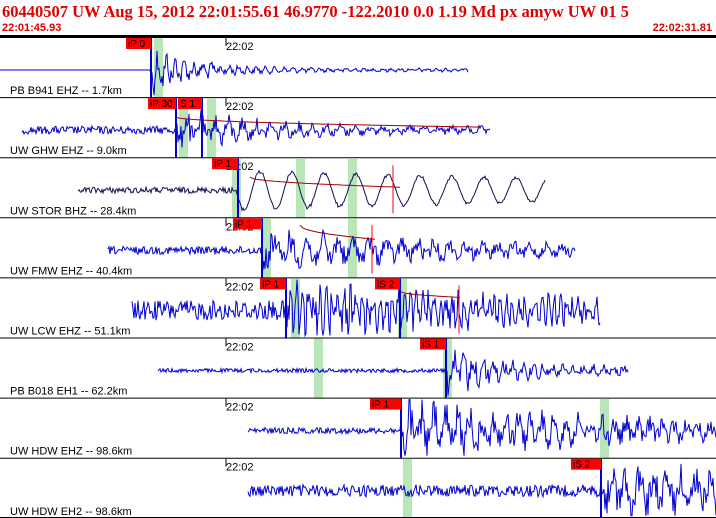 This screenshot has height=518, width=716. I want to click on trace-panel-6: 22:02 iS 1 PB B018 EH1 -- 62.2km, so click(358, 367).